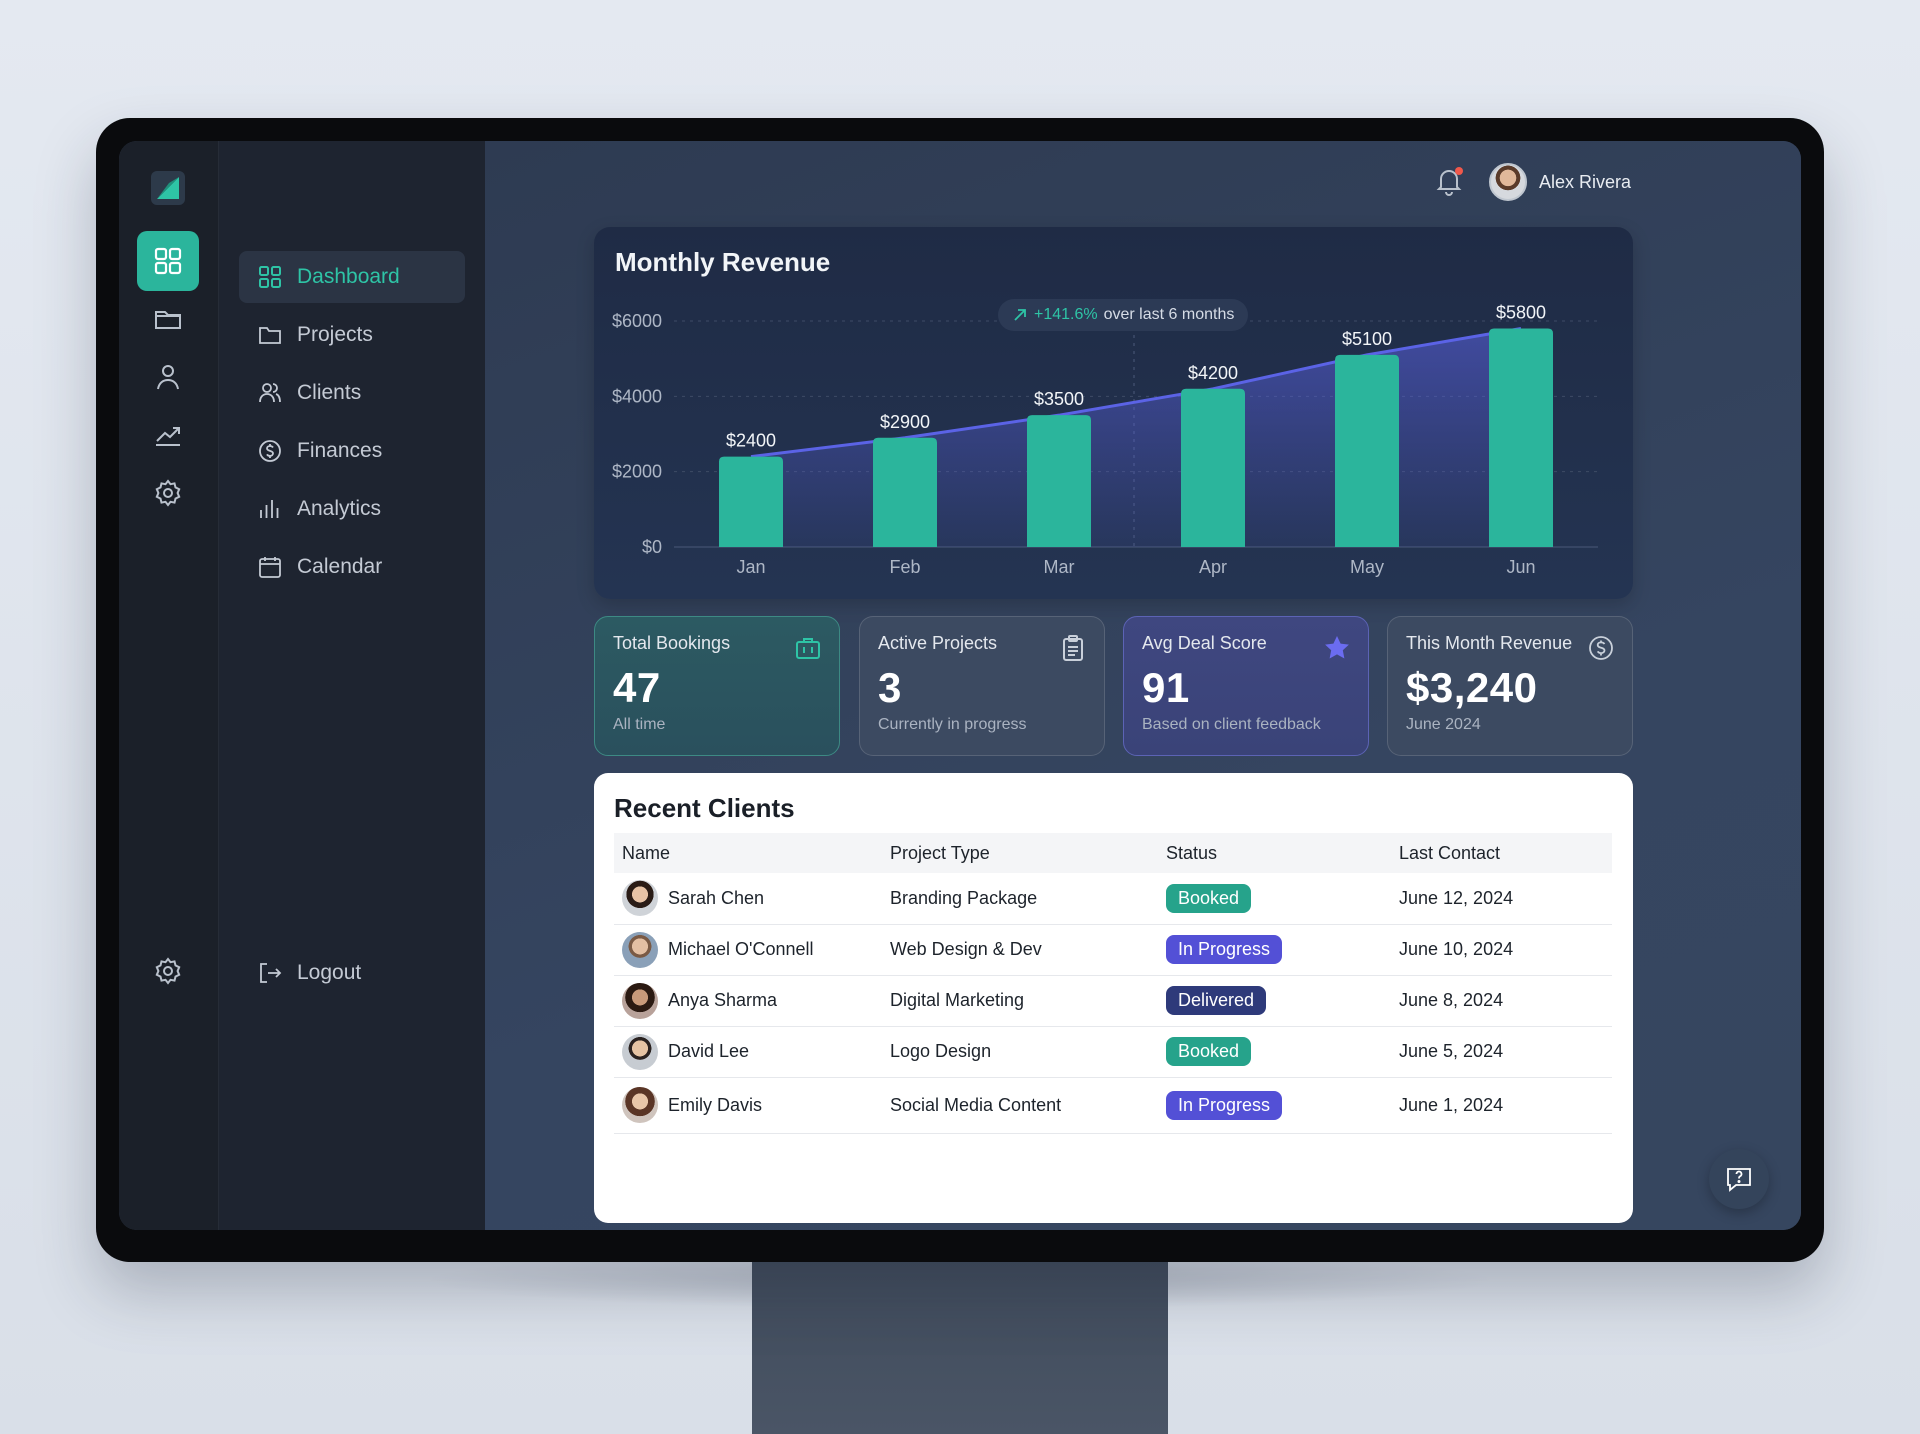 The height and width of the screenshot is (1434, 1920). I want to click on x-tick-label: Jun, so click(1520, 567).